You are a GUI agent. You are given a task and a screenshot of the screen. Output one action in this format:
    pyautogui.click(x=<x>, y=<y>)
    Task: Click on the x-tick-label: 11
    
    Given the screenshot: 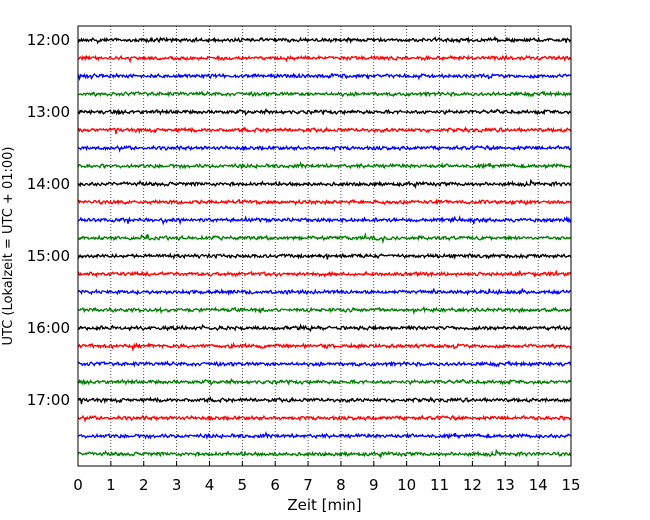 What is the action you would take?
    pyautogui.click(x=439, y=485)
    